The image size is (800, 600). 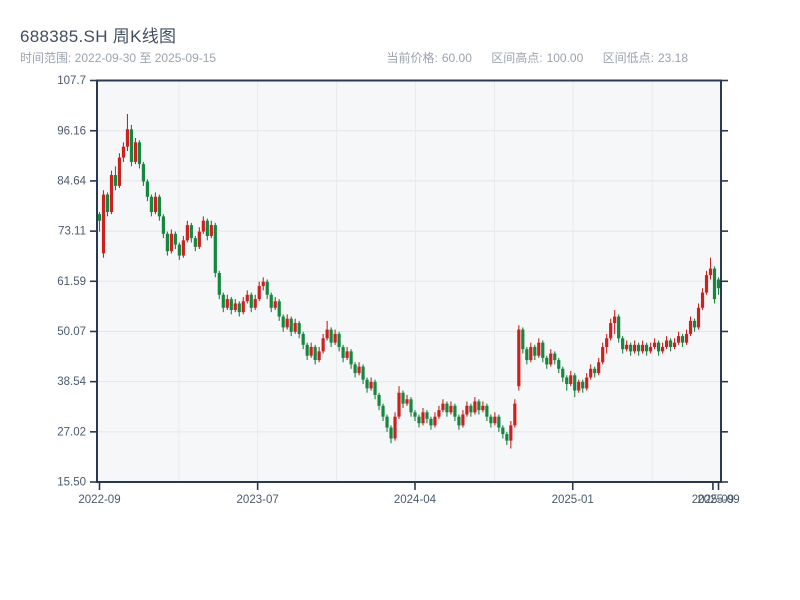 I want to click on x-tick-label: 2022-09, so click(x=99, y=500).